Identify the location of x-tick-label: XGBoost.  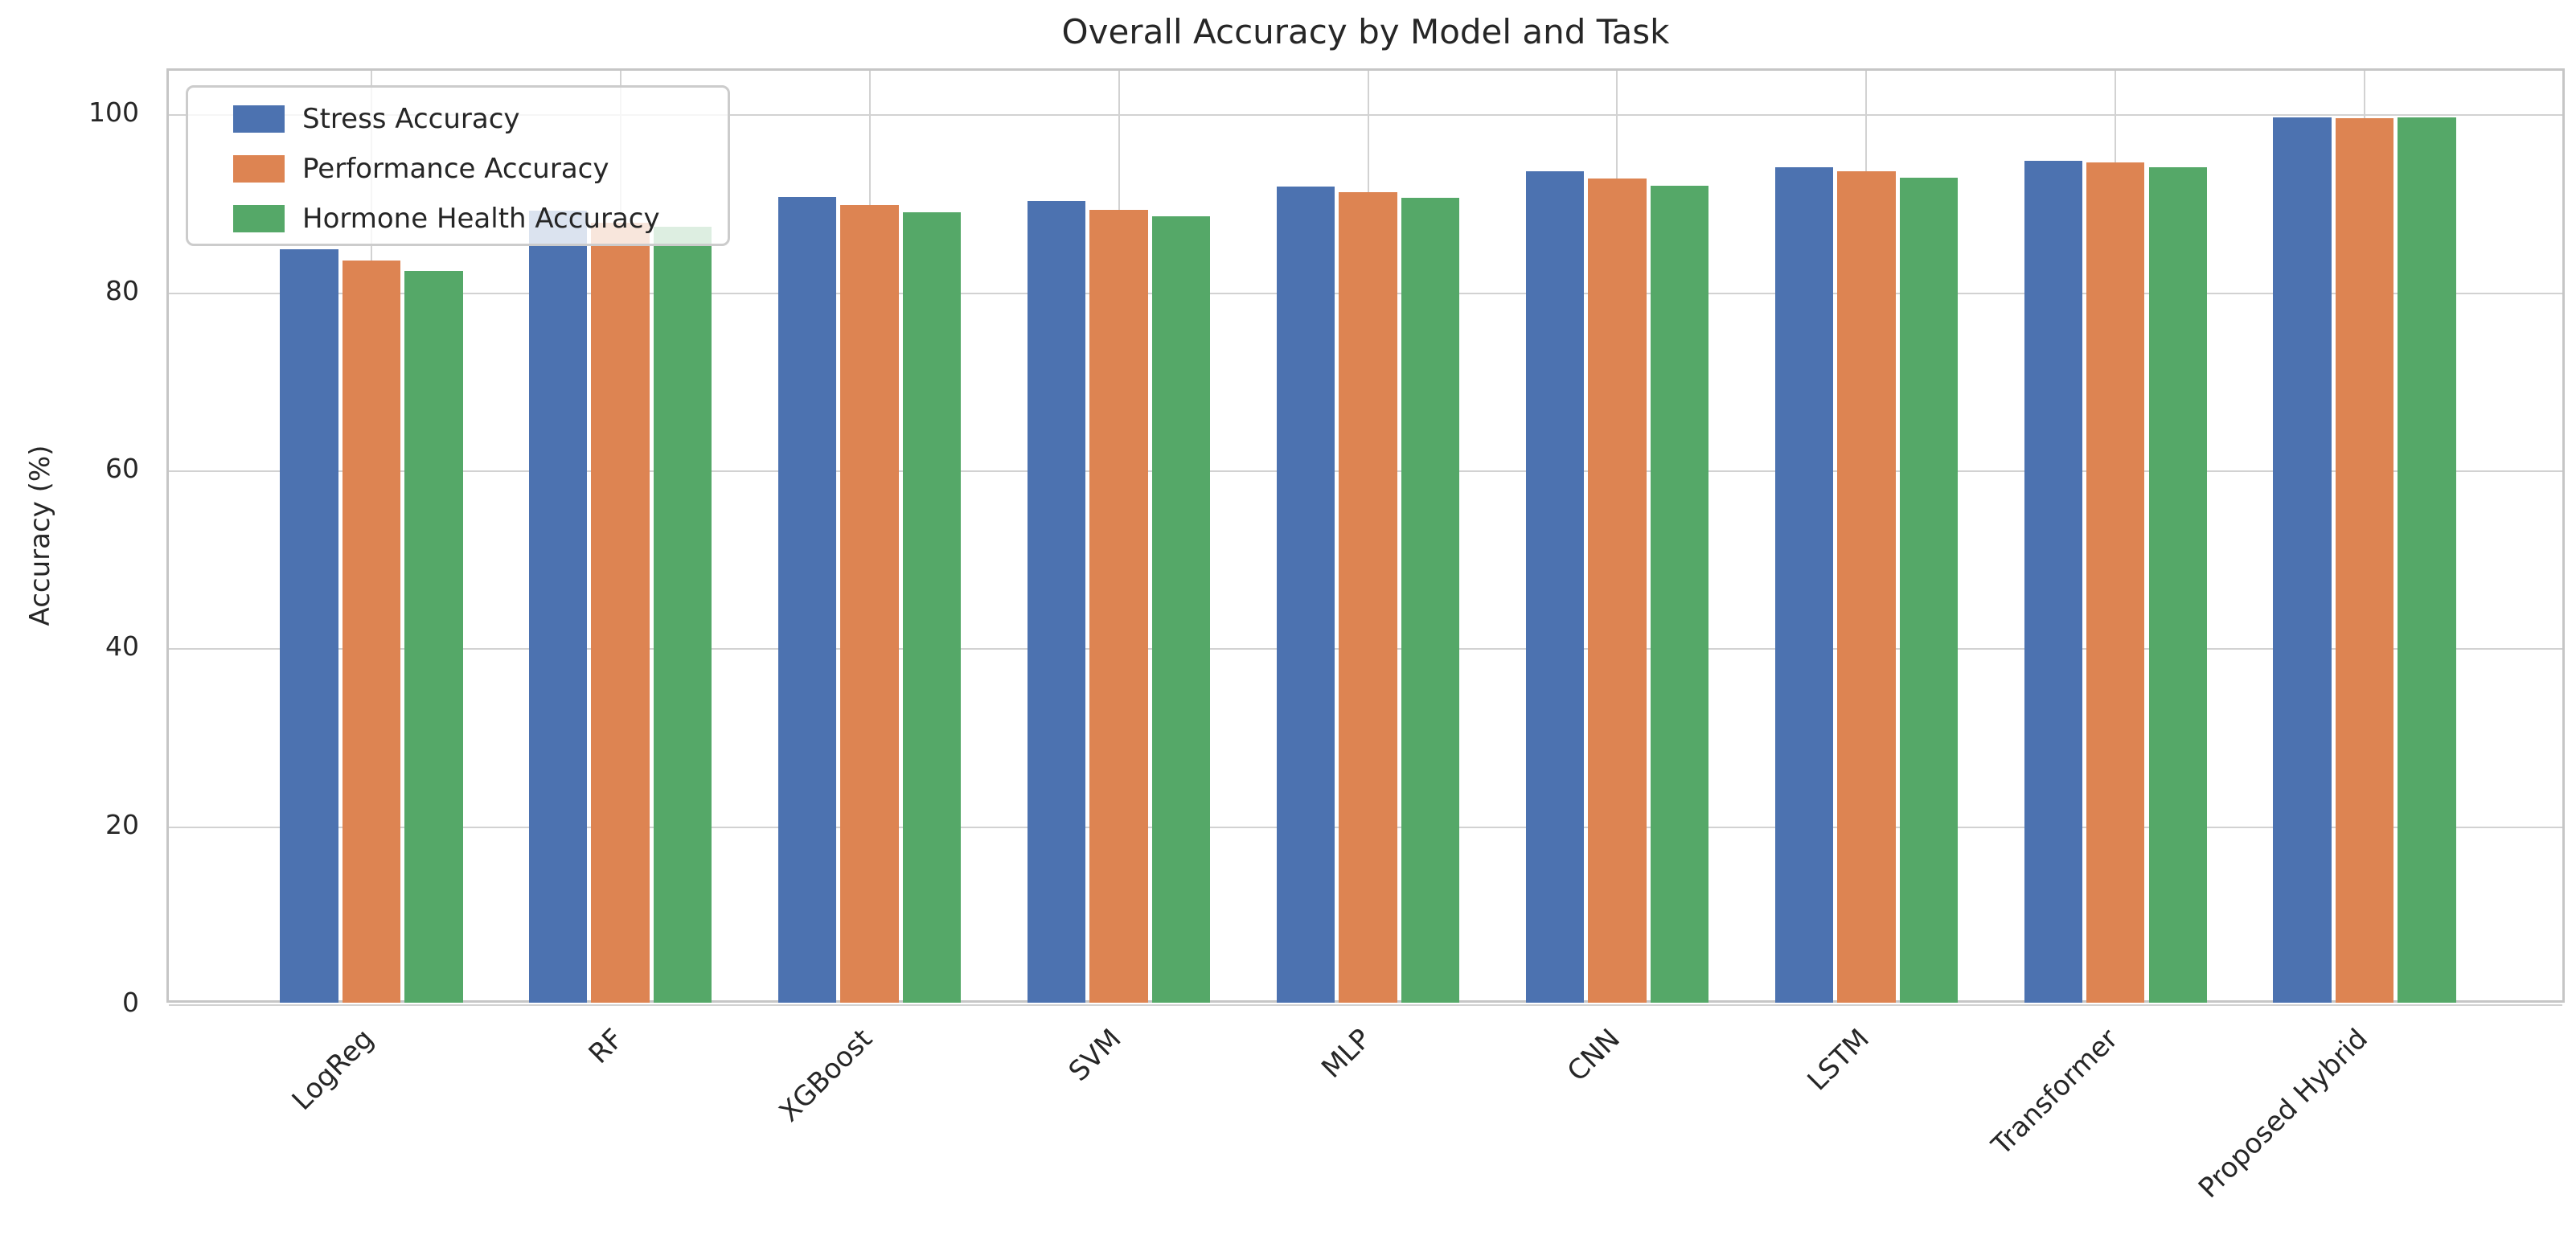
(826, 1076).